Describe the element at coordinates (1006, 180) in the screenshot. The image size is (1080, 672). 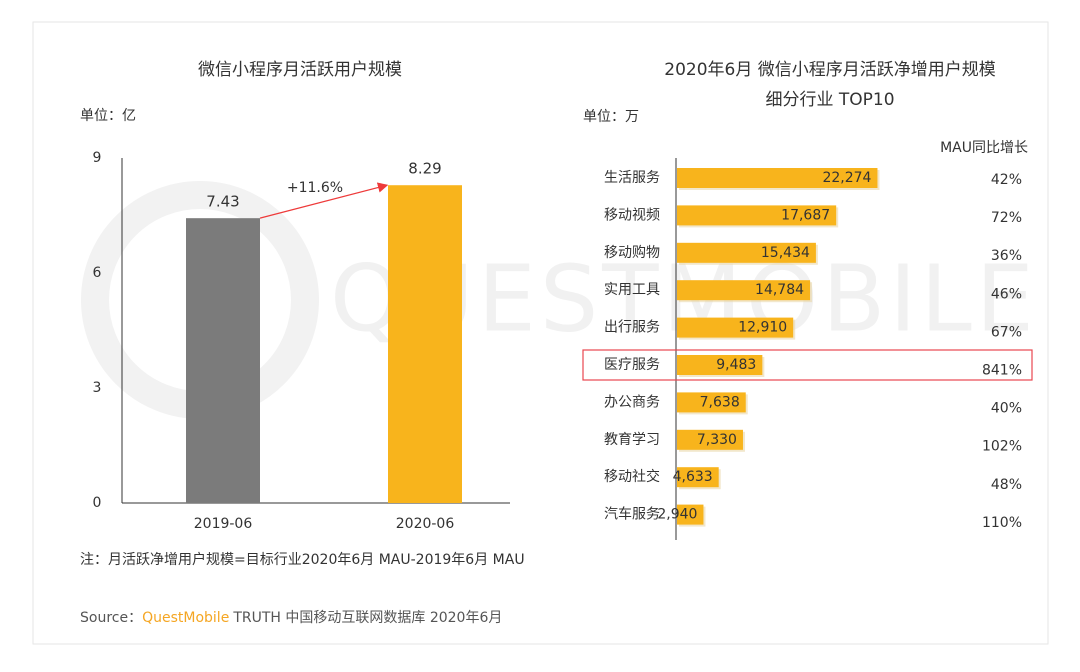
I see `growth-label: 42%` at that location.